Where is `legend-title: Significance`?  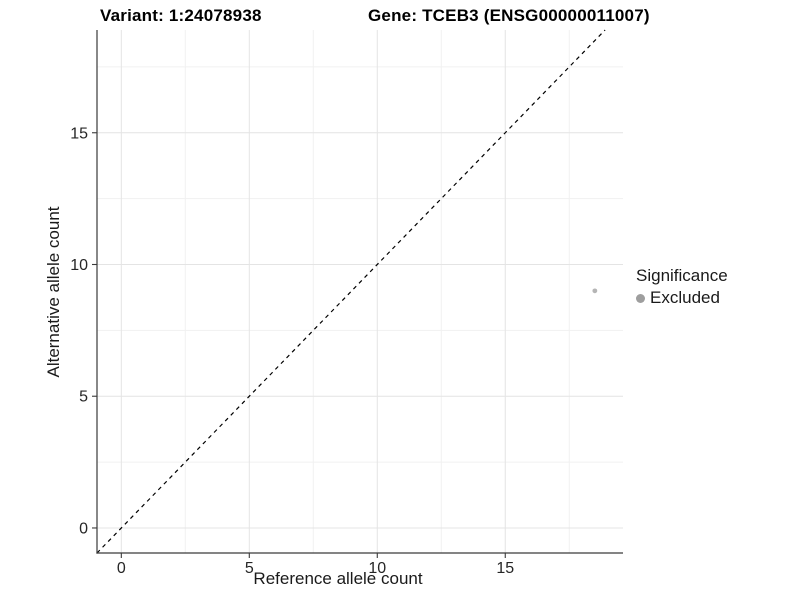 legend-title: Significance is located at coordinates (682, 275).